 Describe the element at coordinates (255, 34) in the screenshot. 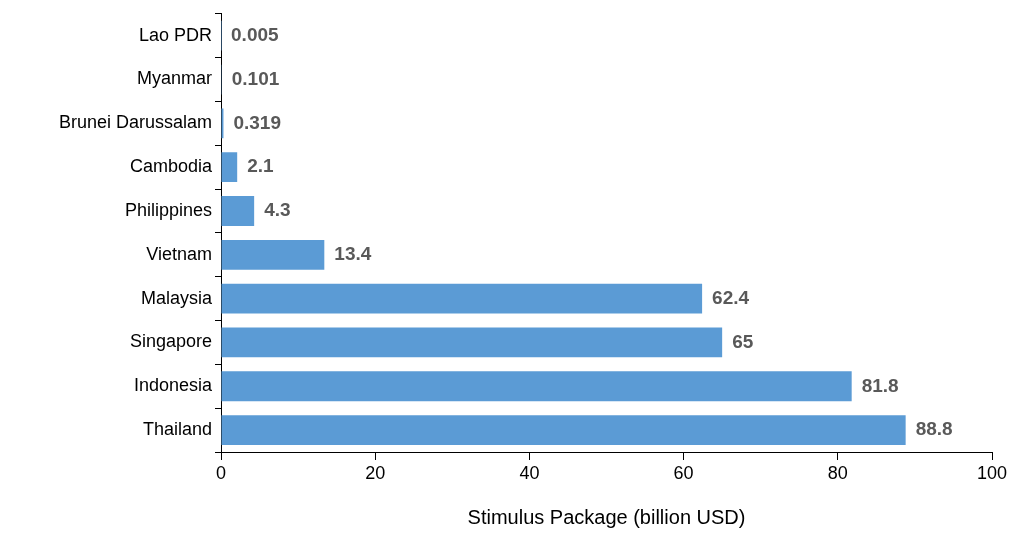

I see `data-label: 0.005` at that location.